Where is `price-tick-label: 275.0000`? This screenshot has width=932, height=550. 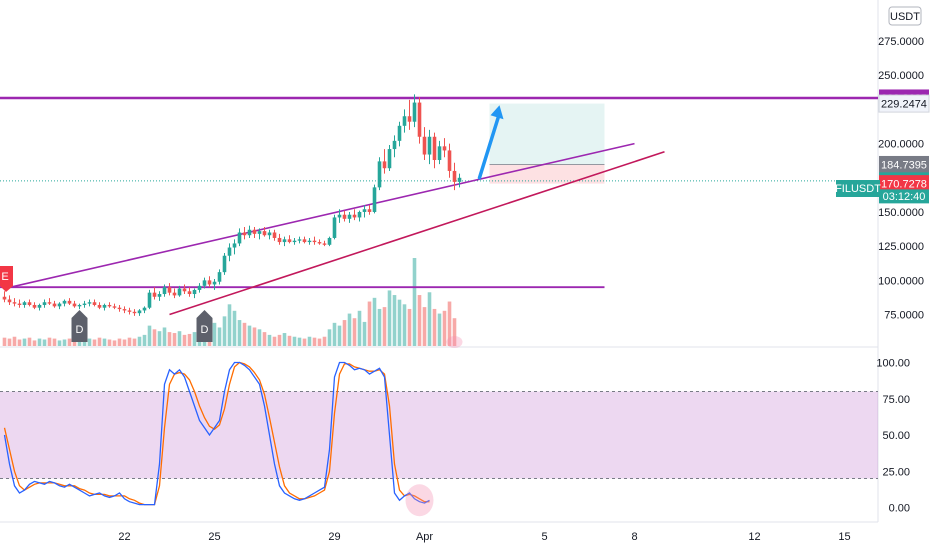 price-tick-label: 275.0000 is located at coordinates (901, 42).